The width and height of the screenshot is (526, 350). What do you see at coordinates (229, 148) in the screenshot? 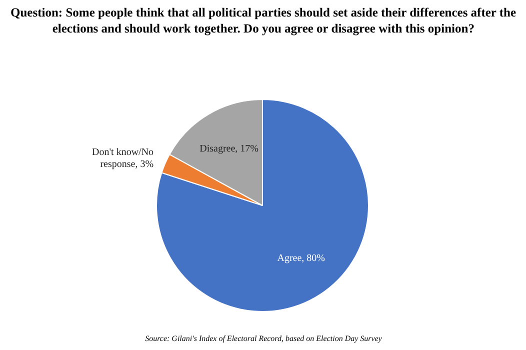
I see `slice-label: Disagree, 17%` at bounding box center [229, 148].